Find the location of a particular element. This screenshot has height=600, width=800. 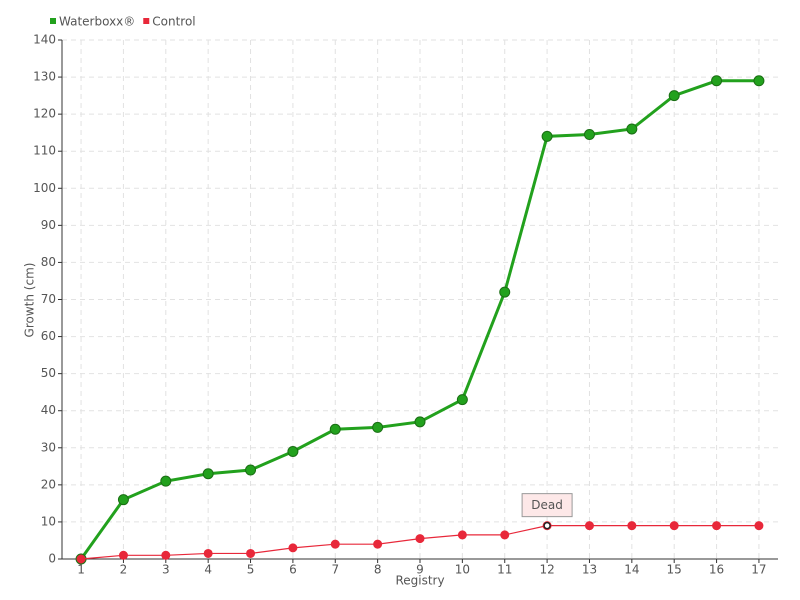

y-tick-label: 120 is located at coordinates (44, 114).